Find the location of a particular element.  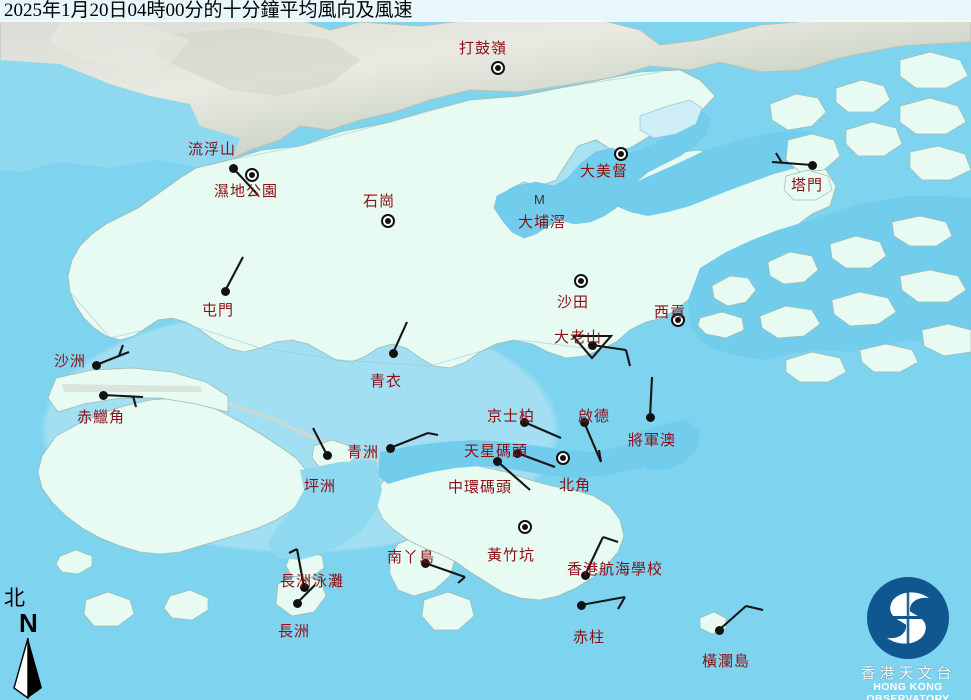

mainland-china-detail is located at coordinates (255, 62).